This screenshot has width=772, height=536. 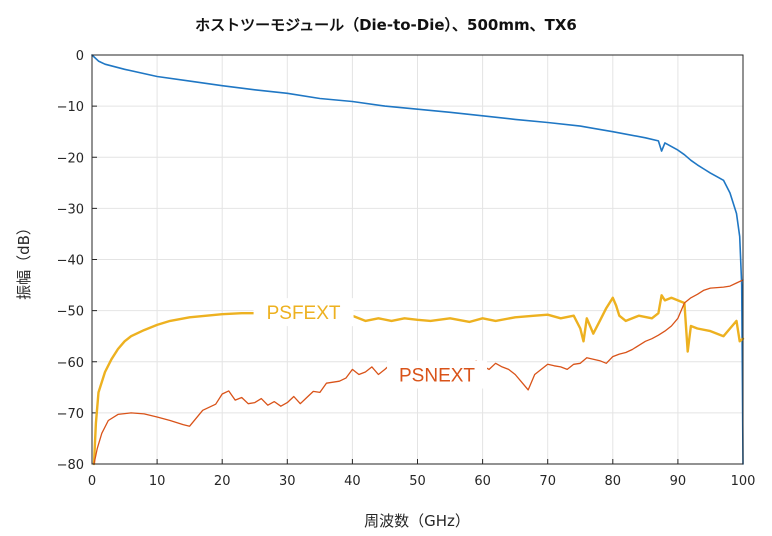 I want to click on x-tick-label: 10, so click(x=157, y=481).